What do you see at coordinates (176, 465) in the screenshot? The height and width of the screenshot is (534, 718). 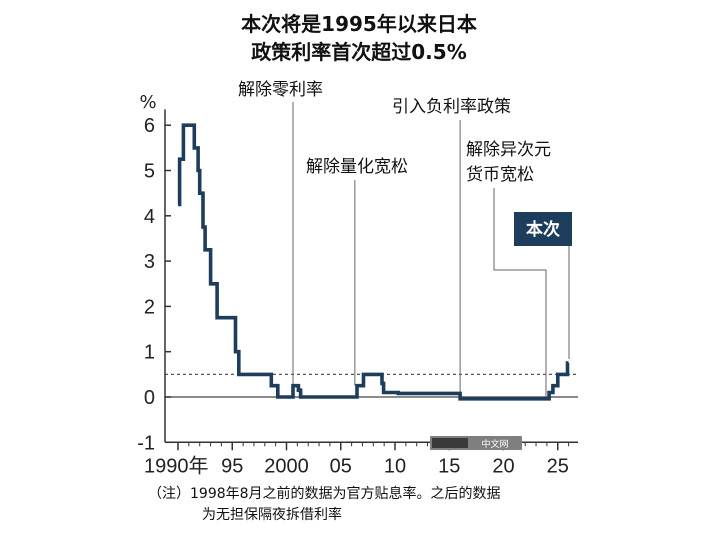 I see `x-tick-label: 1990年` at bounding box center [176, 465].